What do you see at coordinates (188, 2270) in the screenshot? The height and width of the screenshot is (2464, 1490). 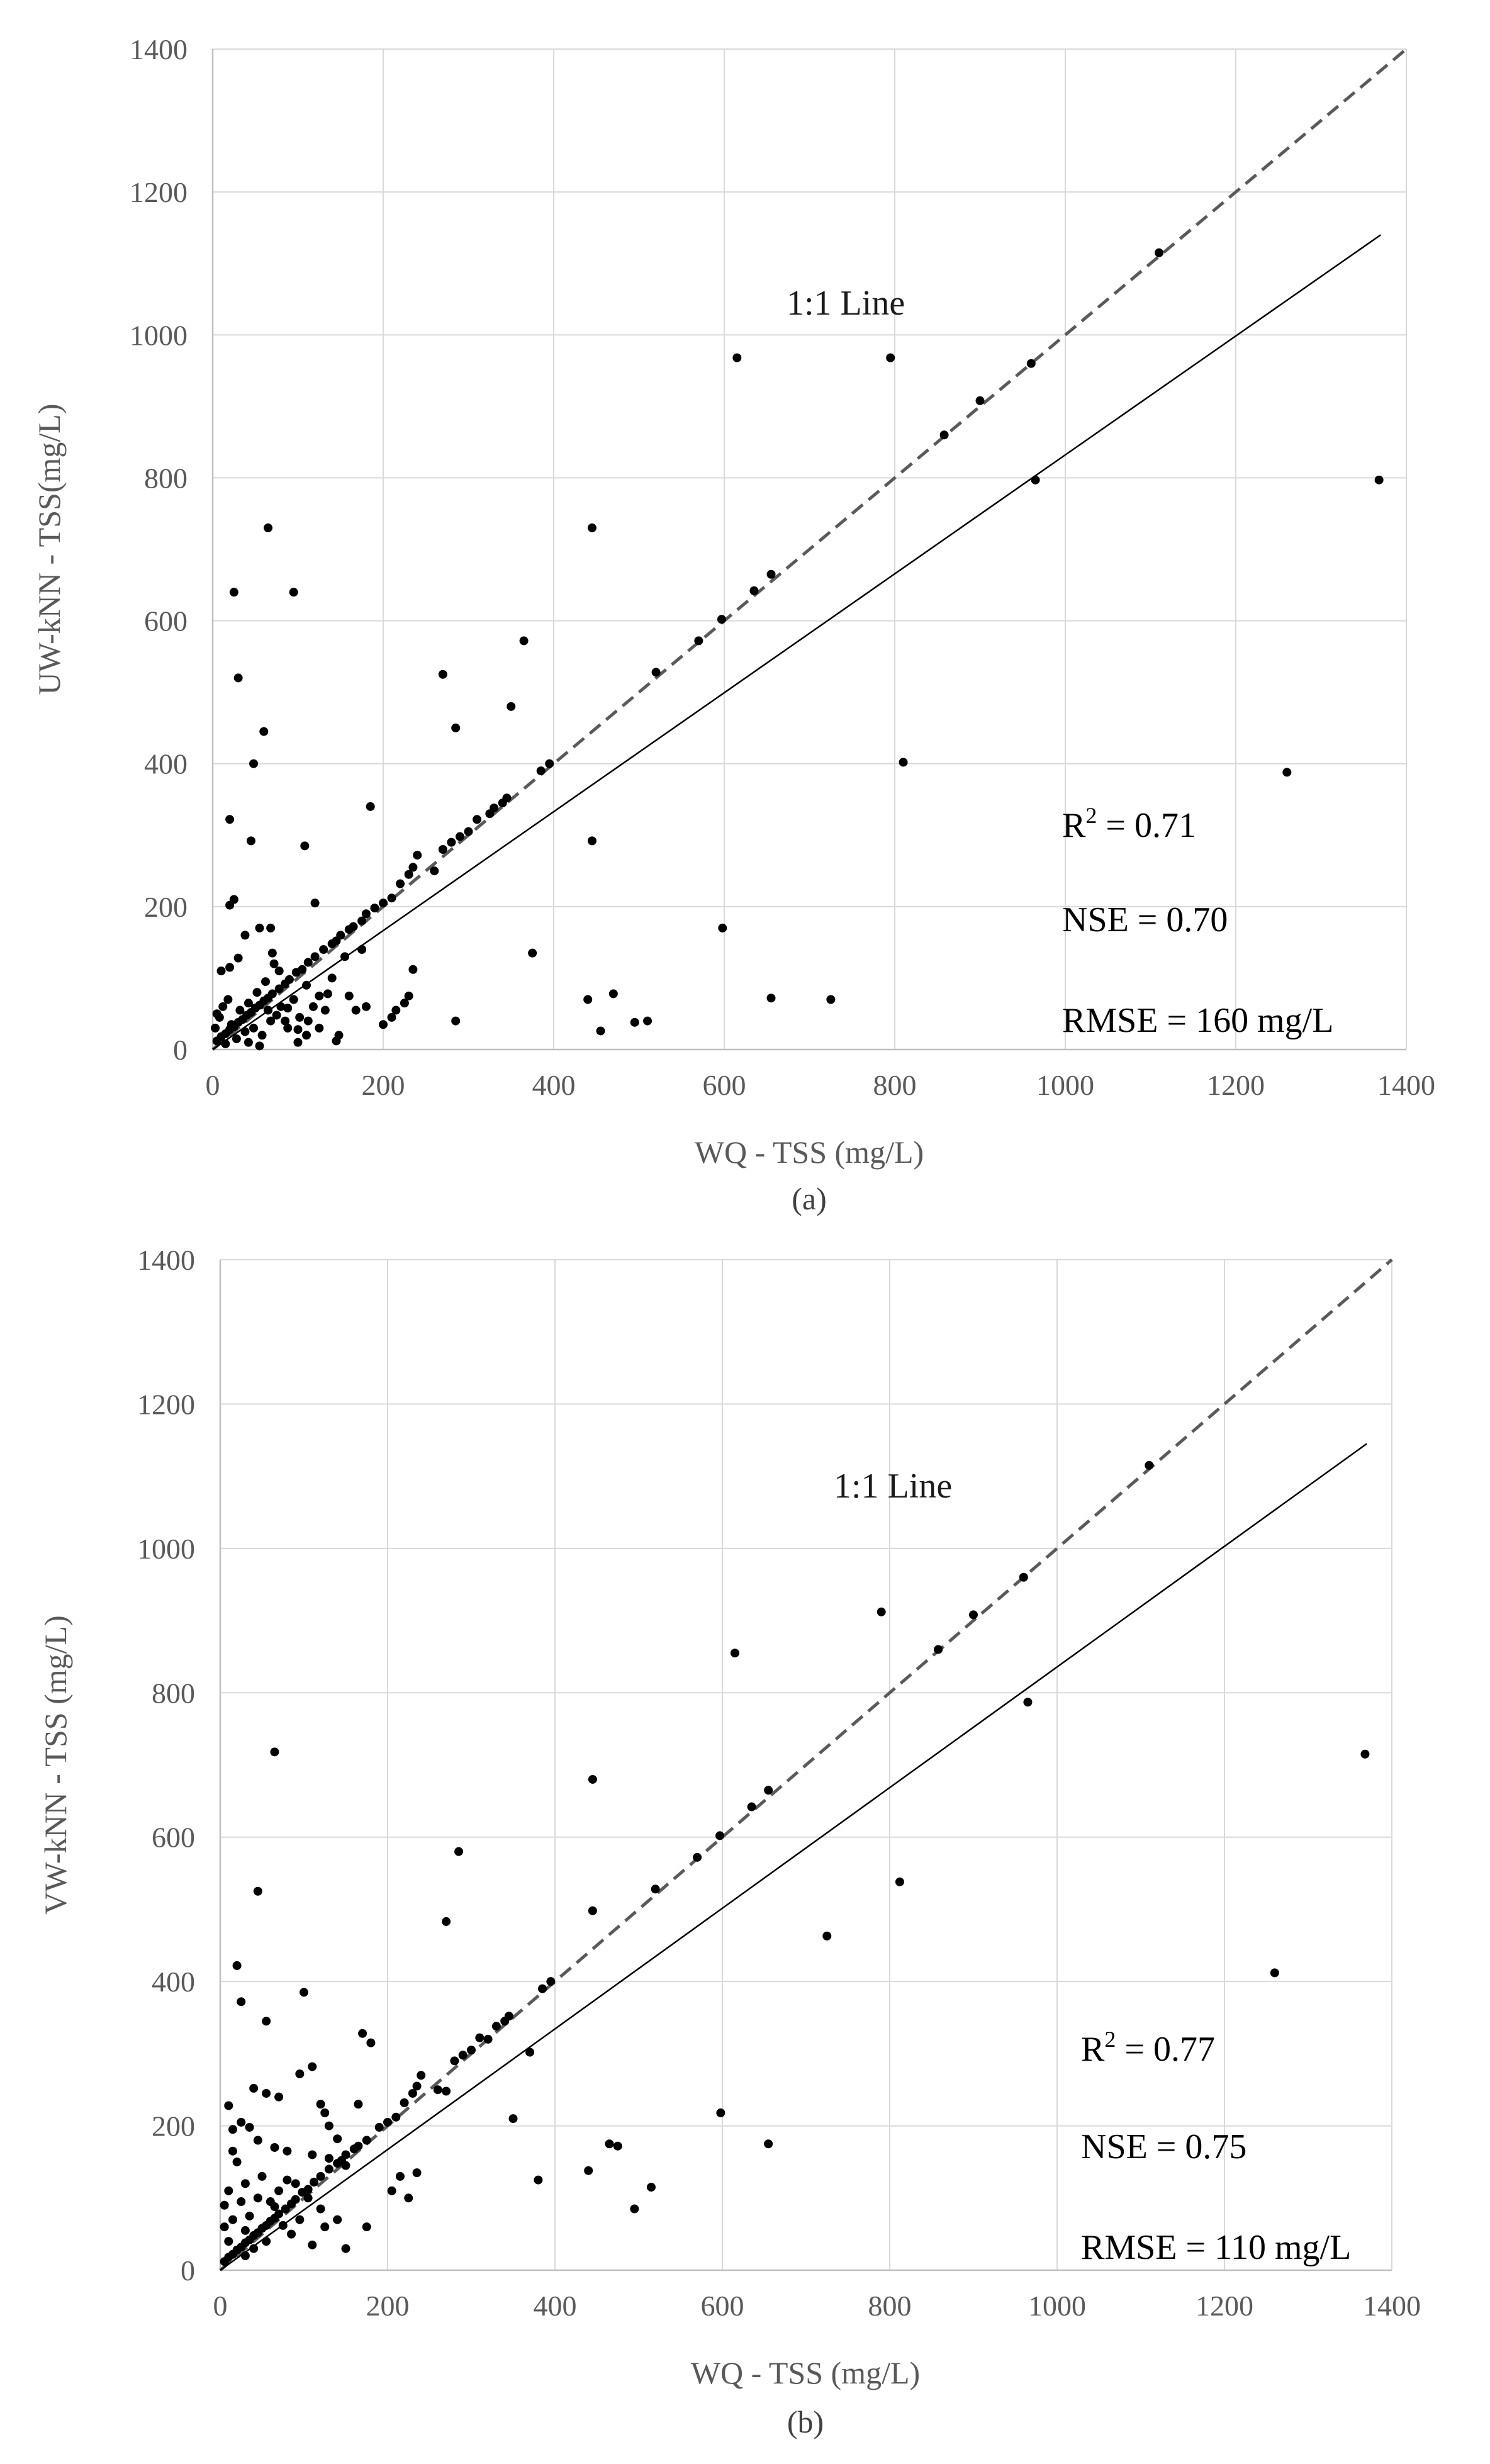 I see `y-tick-label: 0` at bounding box center [188, 2270].